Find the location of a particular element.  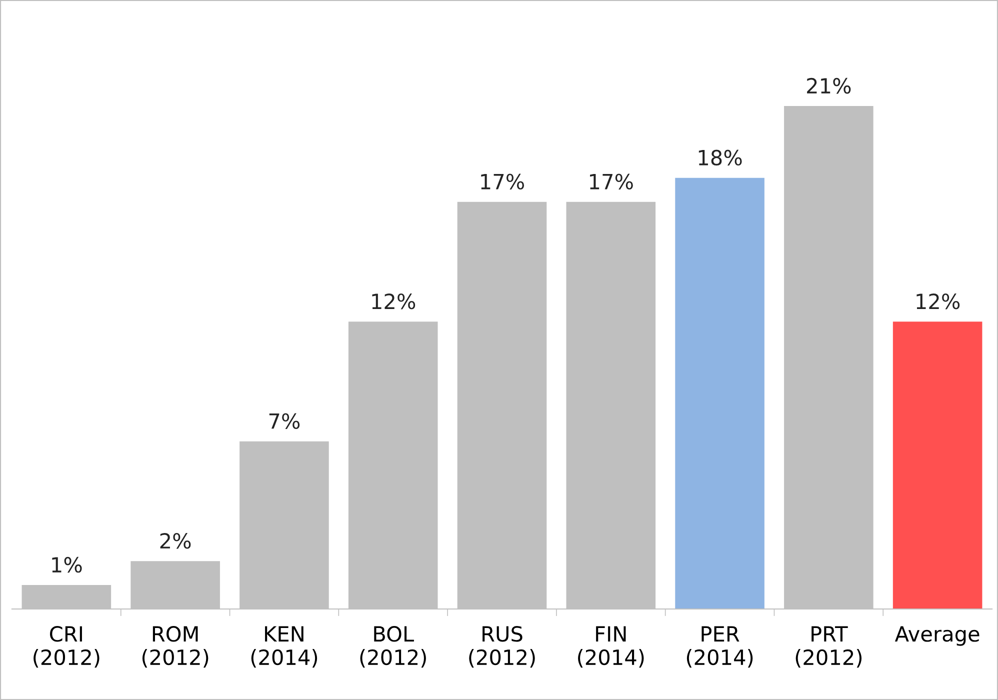

x-tick-label: KEN (2014) is located at coordinates (284, 647).